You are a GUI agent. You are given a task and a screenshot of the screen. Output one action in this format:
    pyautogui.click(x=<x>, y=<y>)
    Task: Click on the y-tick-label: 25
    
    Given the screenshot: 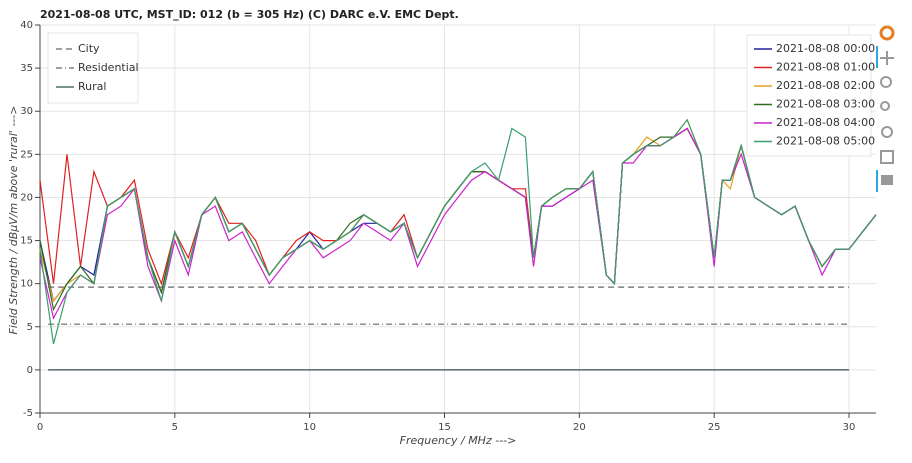 What is the action you would take?
    pyautogui.click(x=26, y=154)
    